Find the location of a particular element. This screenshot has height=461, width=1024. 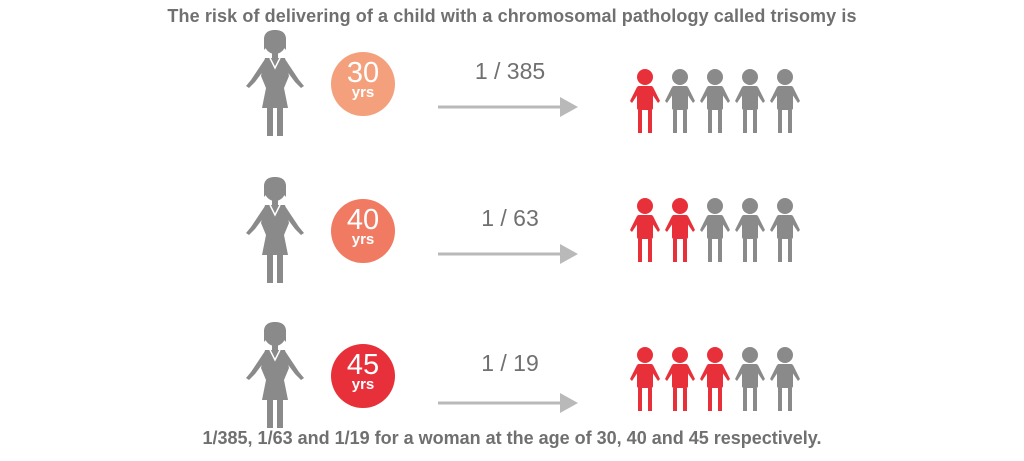

age-badge: 30 yrs is located at coordinates (363, 84).